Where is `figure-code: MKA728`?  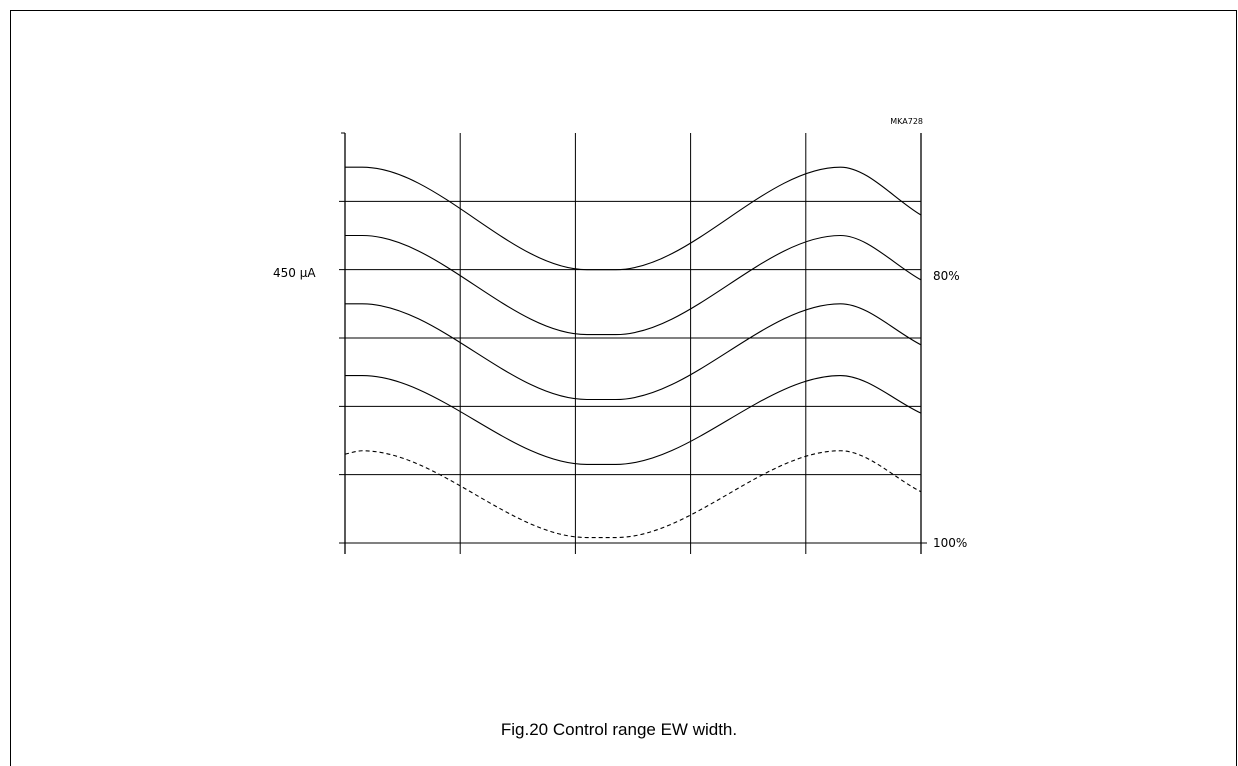
figure-code: MKA728 is located at coordinates (906, 121).